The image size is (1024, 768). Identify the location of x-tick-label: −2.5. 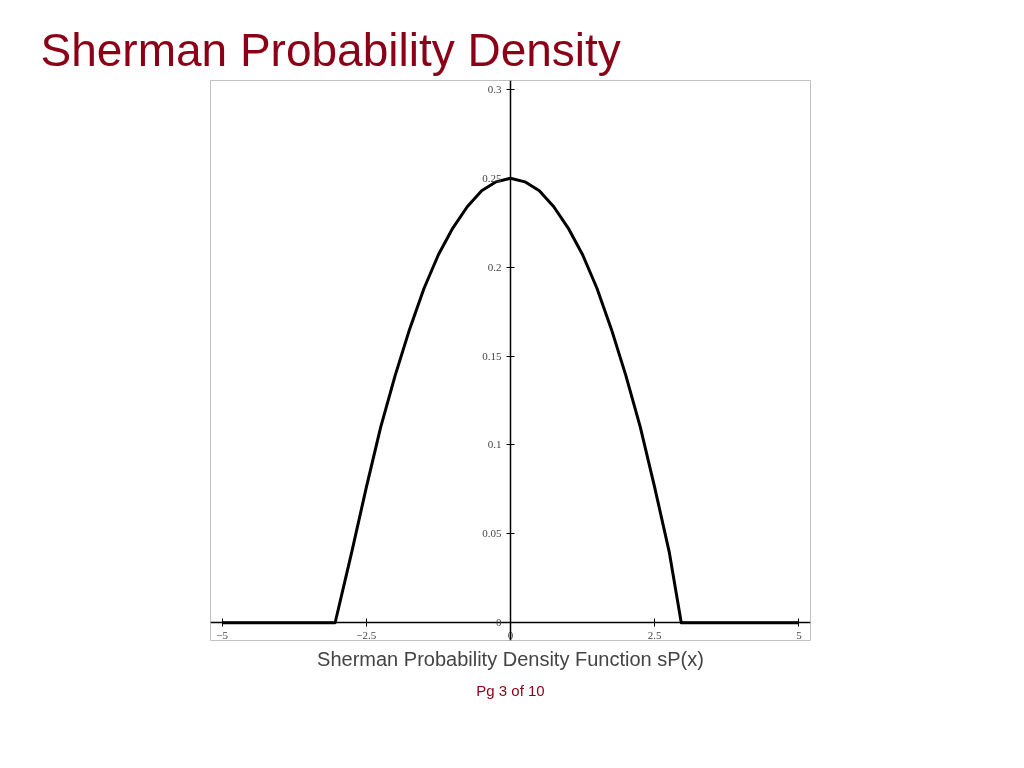
(366, 634).